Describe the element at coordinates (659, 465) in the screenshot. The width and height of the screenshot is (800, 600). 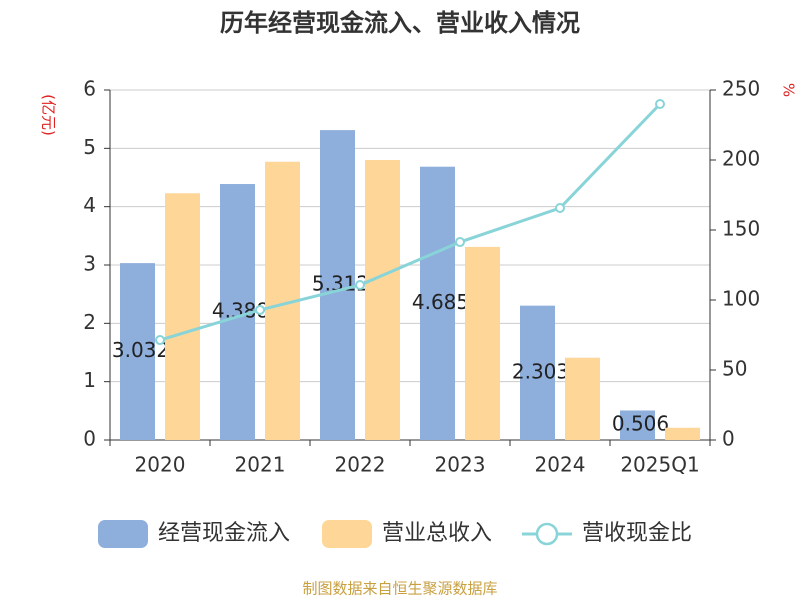
I see `x-tick-label: 2025Q1` at that location.